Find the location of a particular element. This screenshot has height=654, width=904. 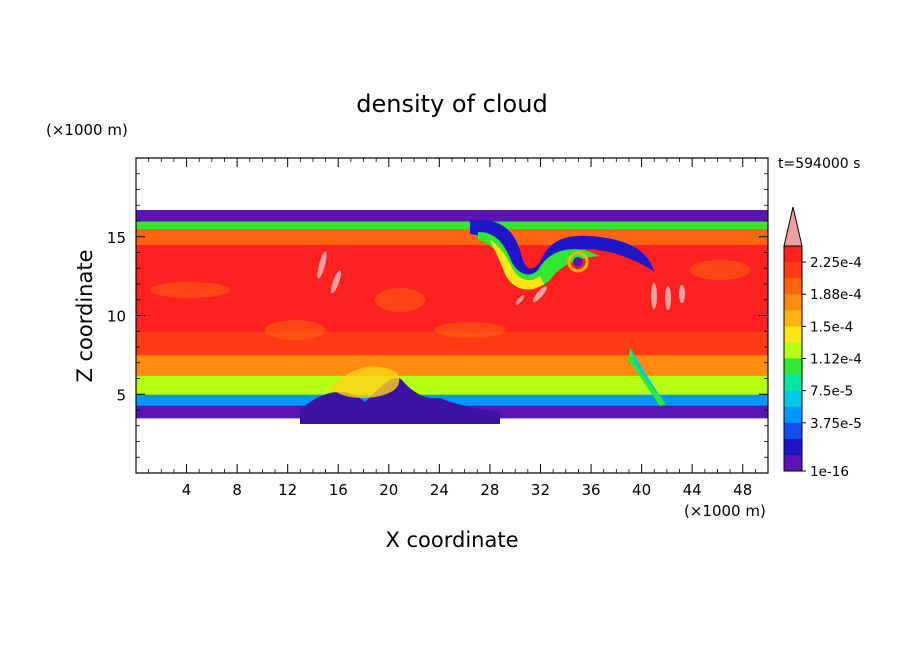

y-unit-label: (×1000 m) is located at coordinates (87, 130).